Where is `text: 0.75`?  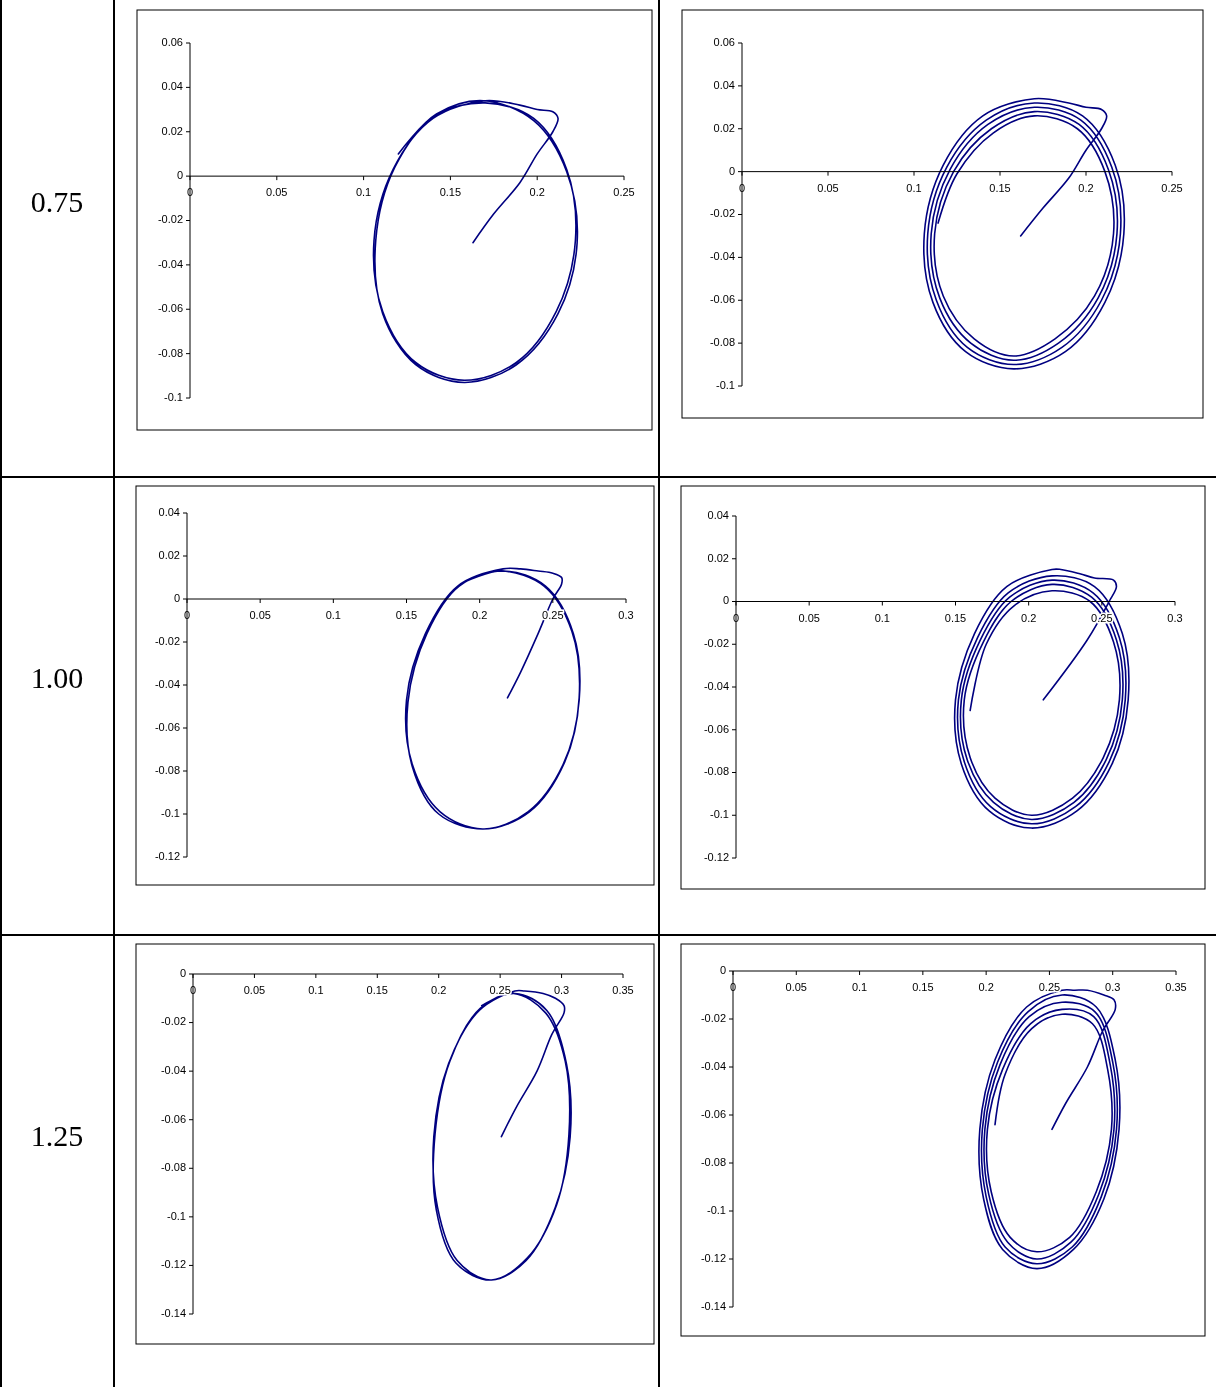
text: 0.75 is located at coordinates (57, 201).